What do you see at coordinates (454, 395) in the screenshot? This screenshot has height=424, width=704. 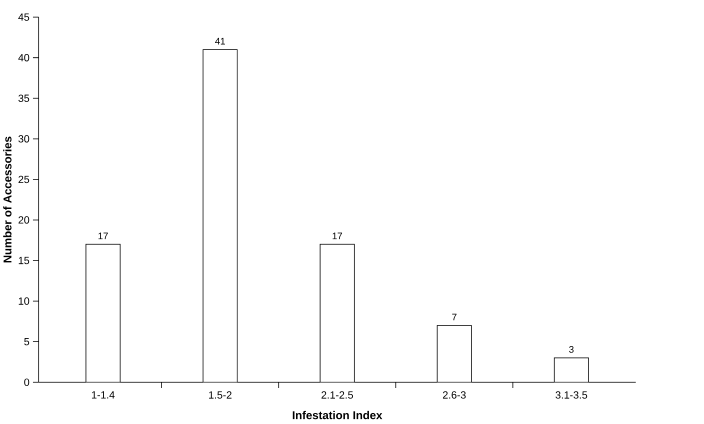 I see `x-tick-label: 2.6-3` at bounding box center [454, 395].